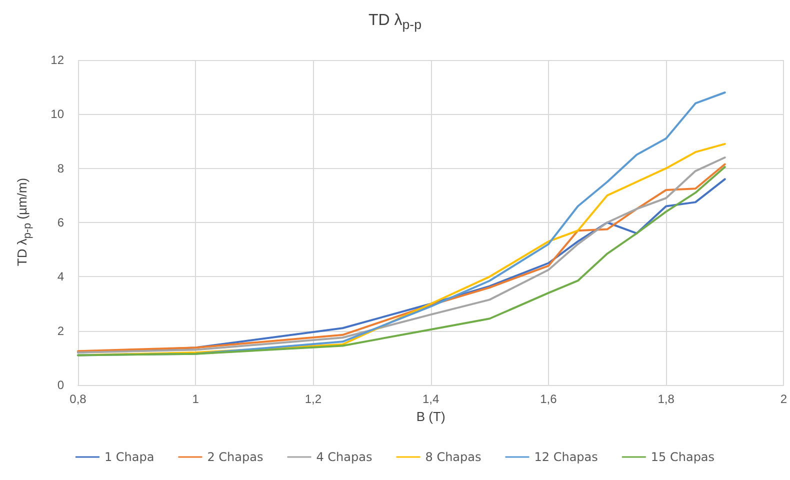 The image size is (790, 480). I want to click on x-axis-title: B (T), so click(431, 416).